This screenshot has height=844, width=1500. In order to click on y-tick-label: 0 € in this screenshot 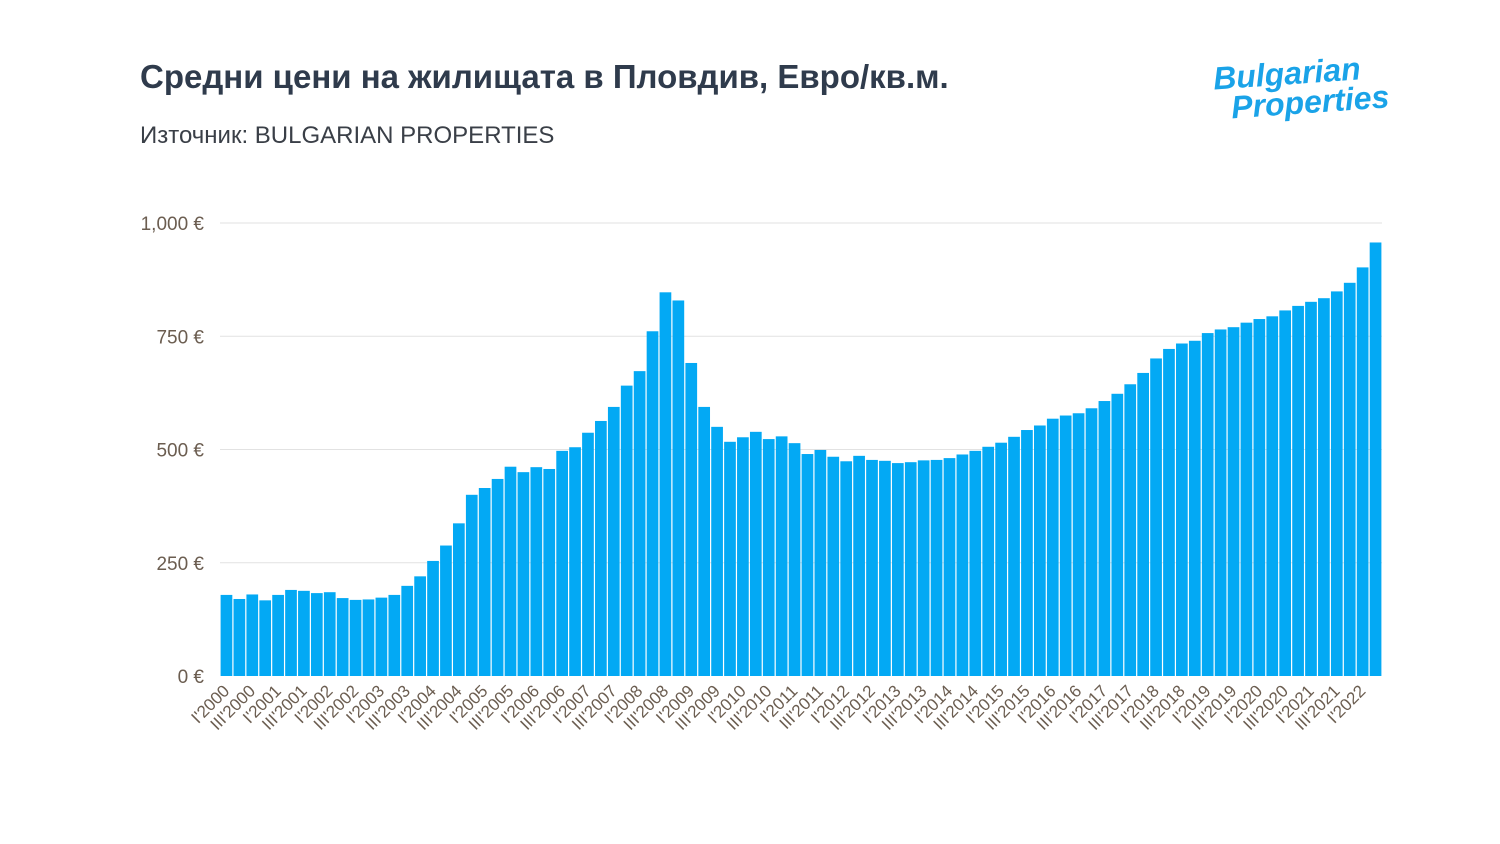, I will do `click(191, 677)`.